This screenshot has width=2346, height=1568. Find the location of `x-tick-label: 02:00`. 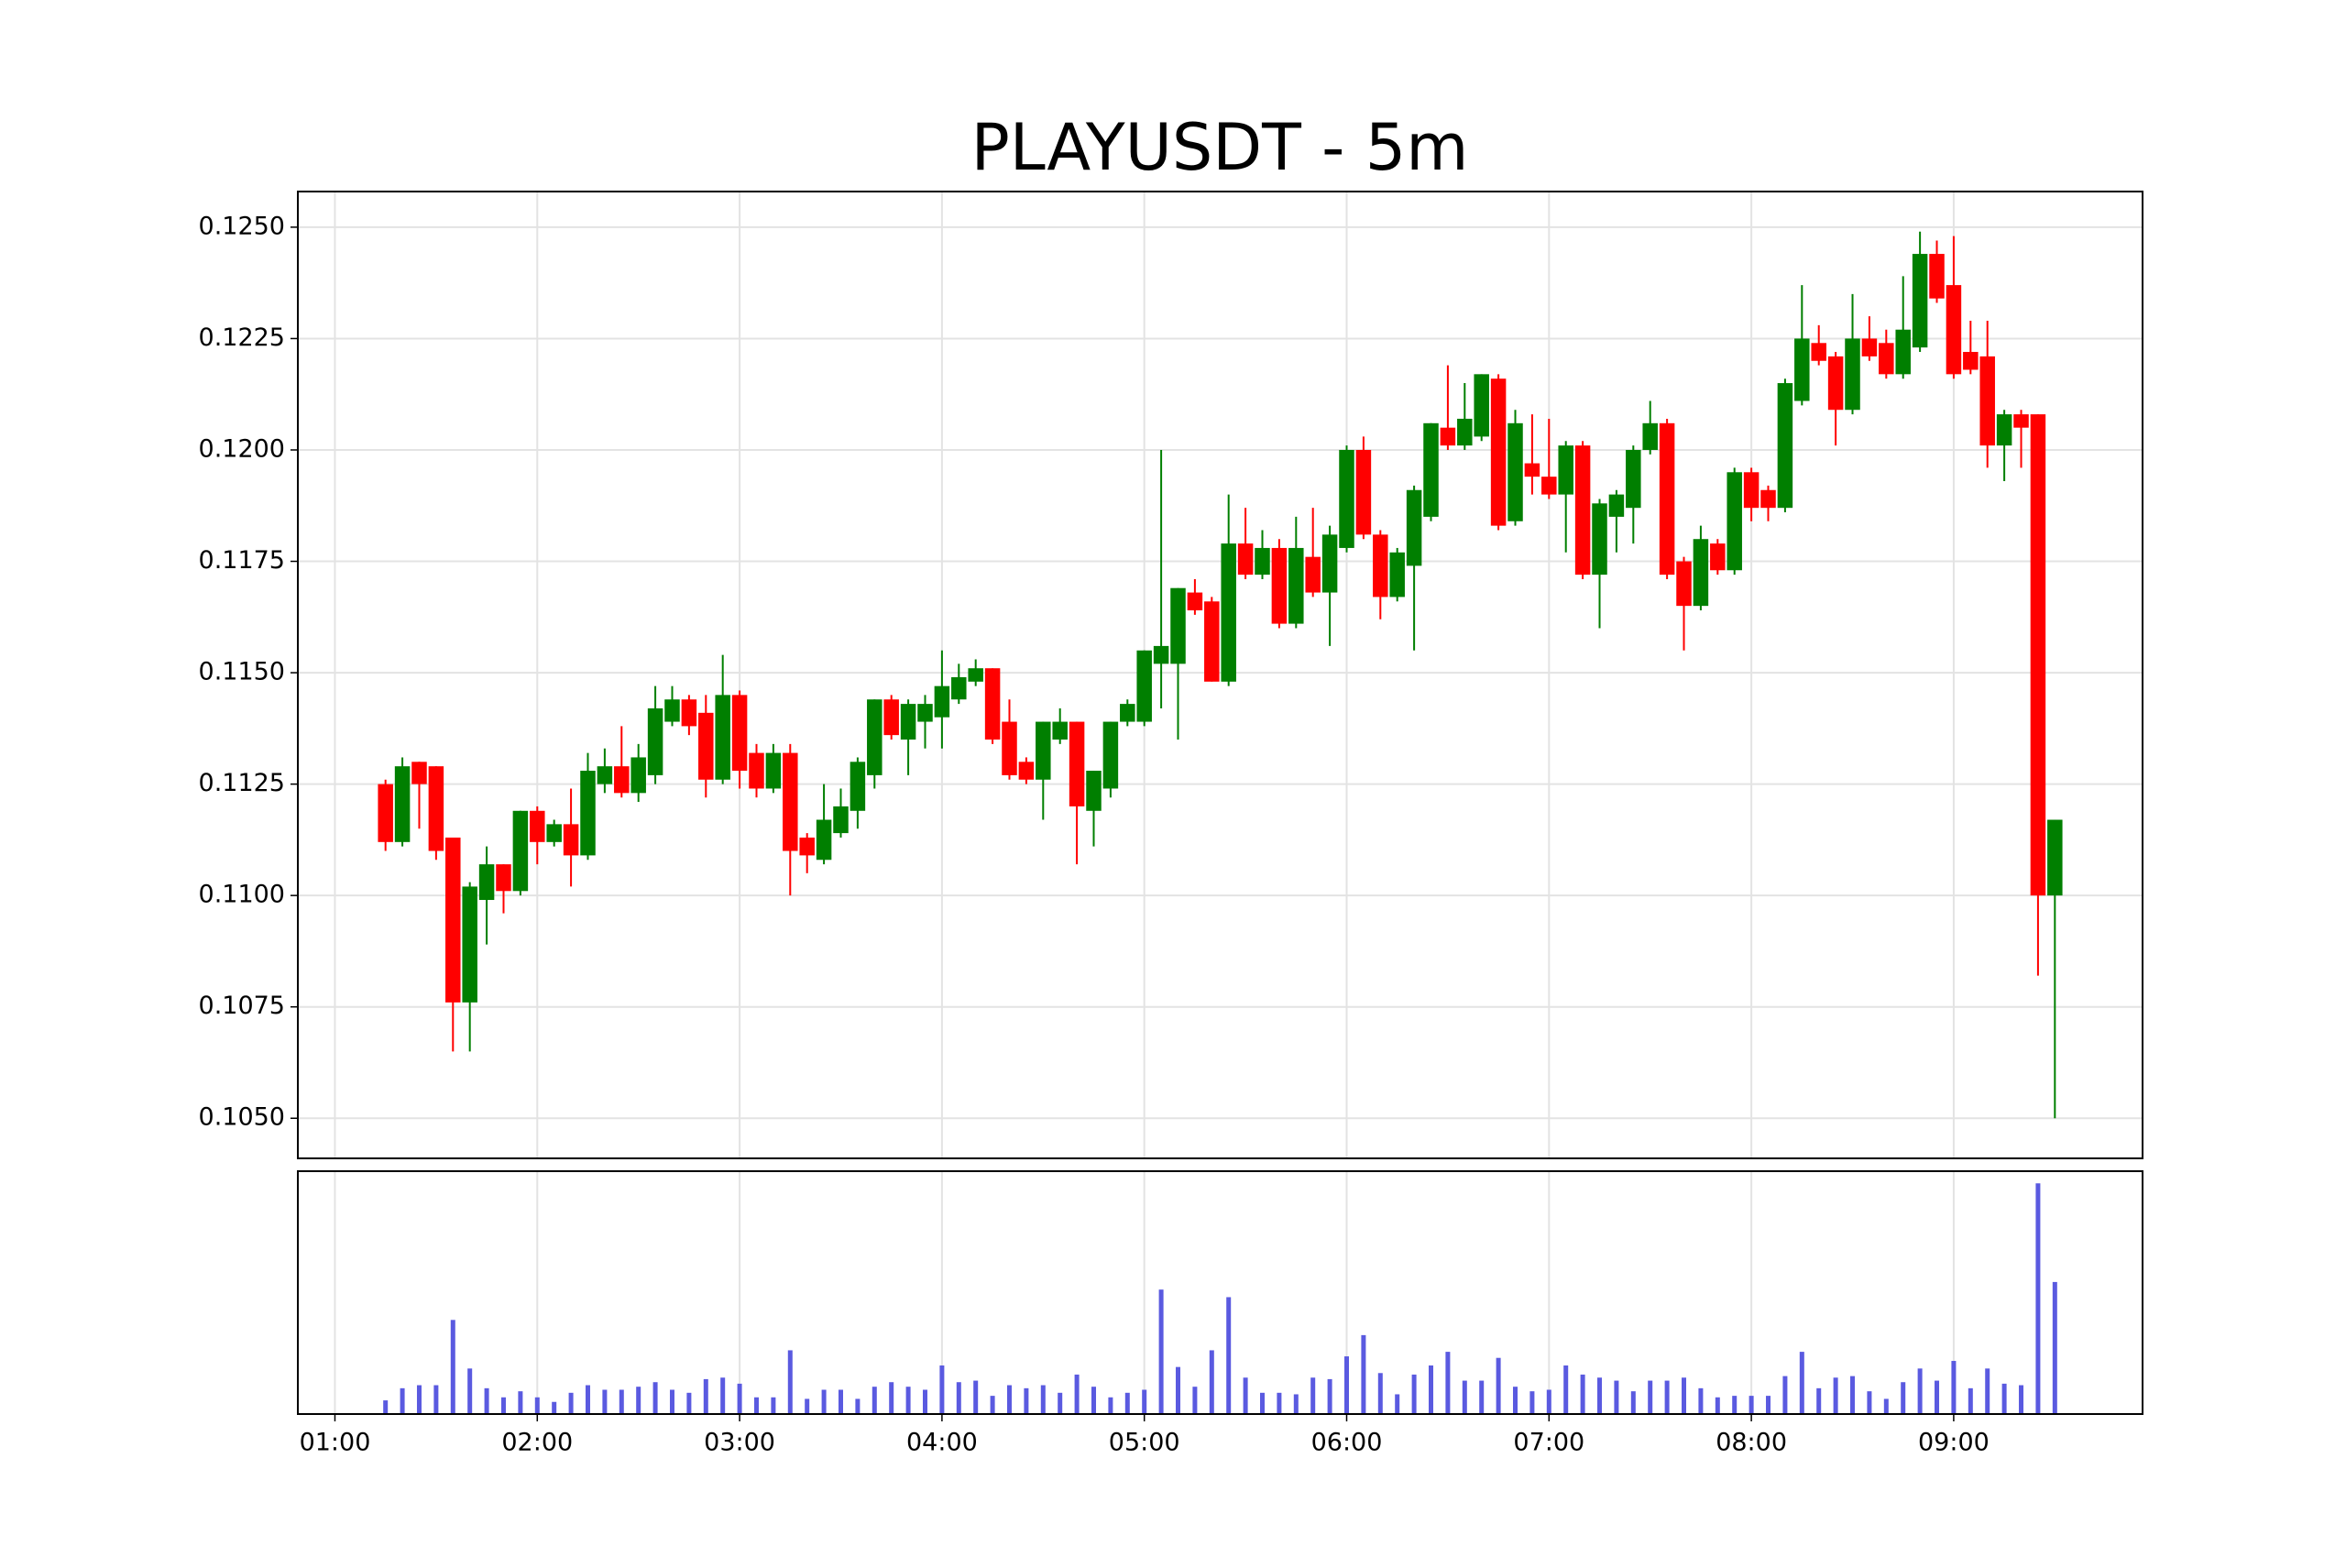

x-tick-label: 02:00 is located at coordinates (537, 1443).